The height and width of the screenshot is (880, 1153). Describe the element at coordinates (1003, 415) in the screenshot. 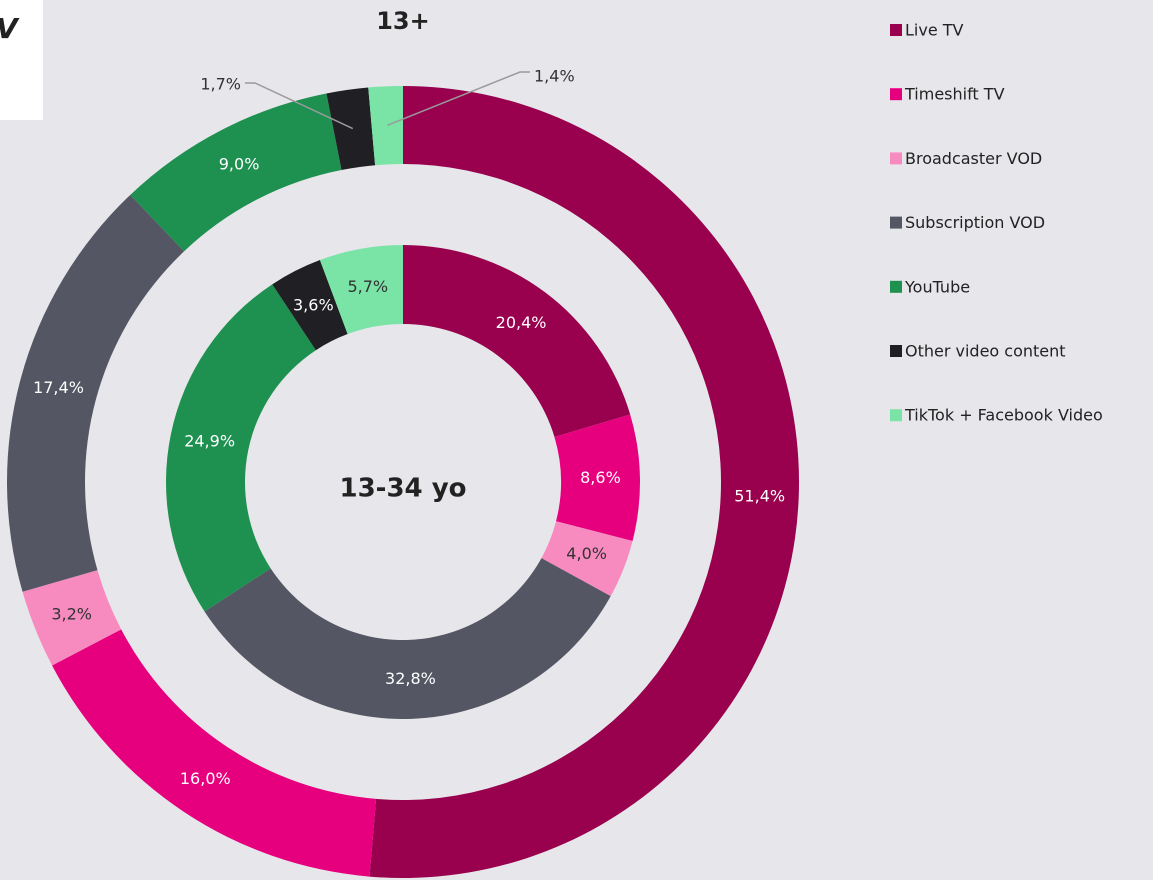

I see `legend-label: TikTok + Facebook Video` at that location.